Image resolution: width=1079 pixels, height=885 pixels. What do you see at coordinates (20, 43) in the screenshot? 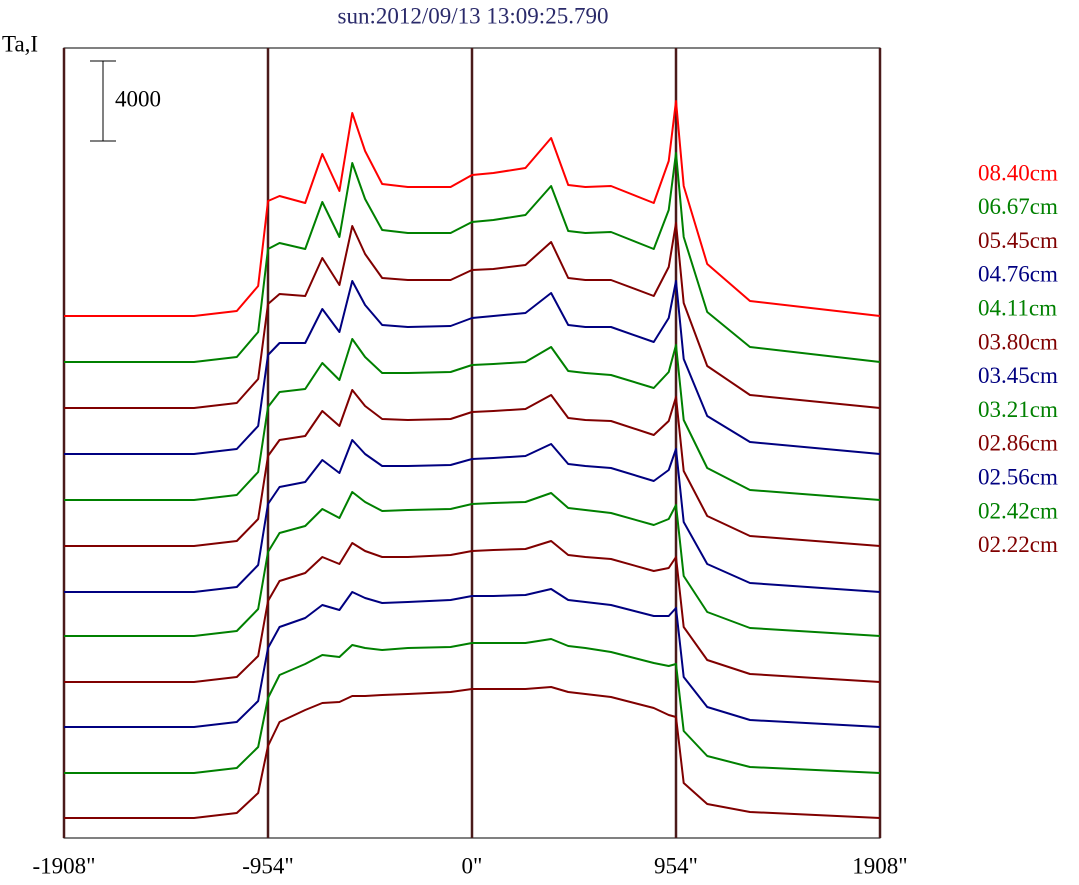
I see `y-axis-label: Ta,I` at bounding box center [20, 43].